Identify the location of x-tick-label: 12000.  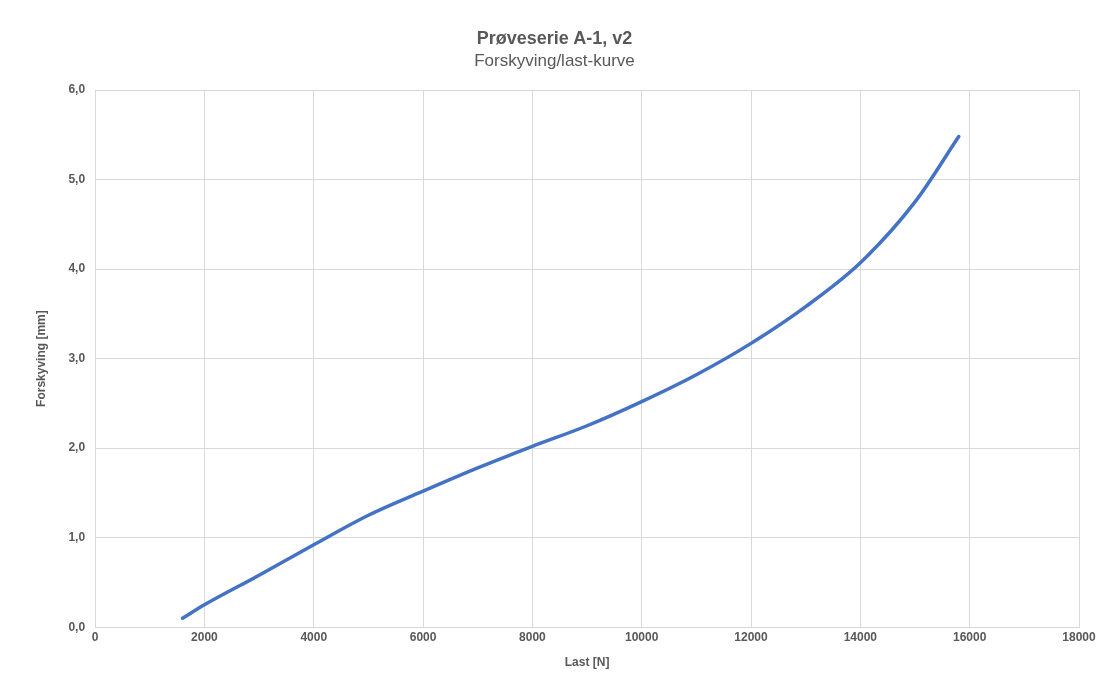
(751, 636).